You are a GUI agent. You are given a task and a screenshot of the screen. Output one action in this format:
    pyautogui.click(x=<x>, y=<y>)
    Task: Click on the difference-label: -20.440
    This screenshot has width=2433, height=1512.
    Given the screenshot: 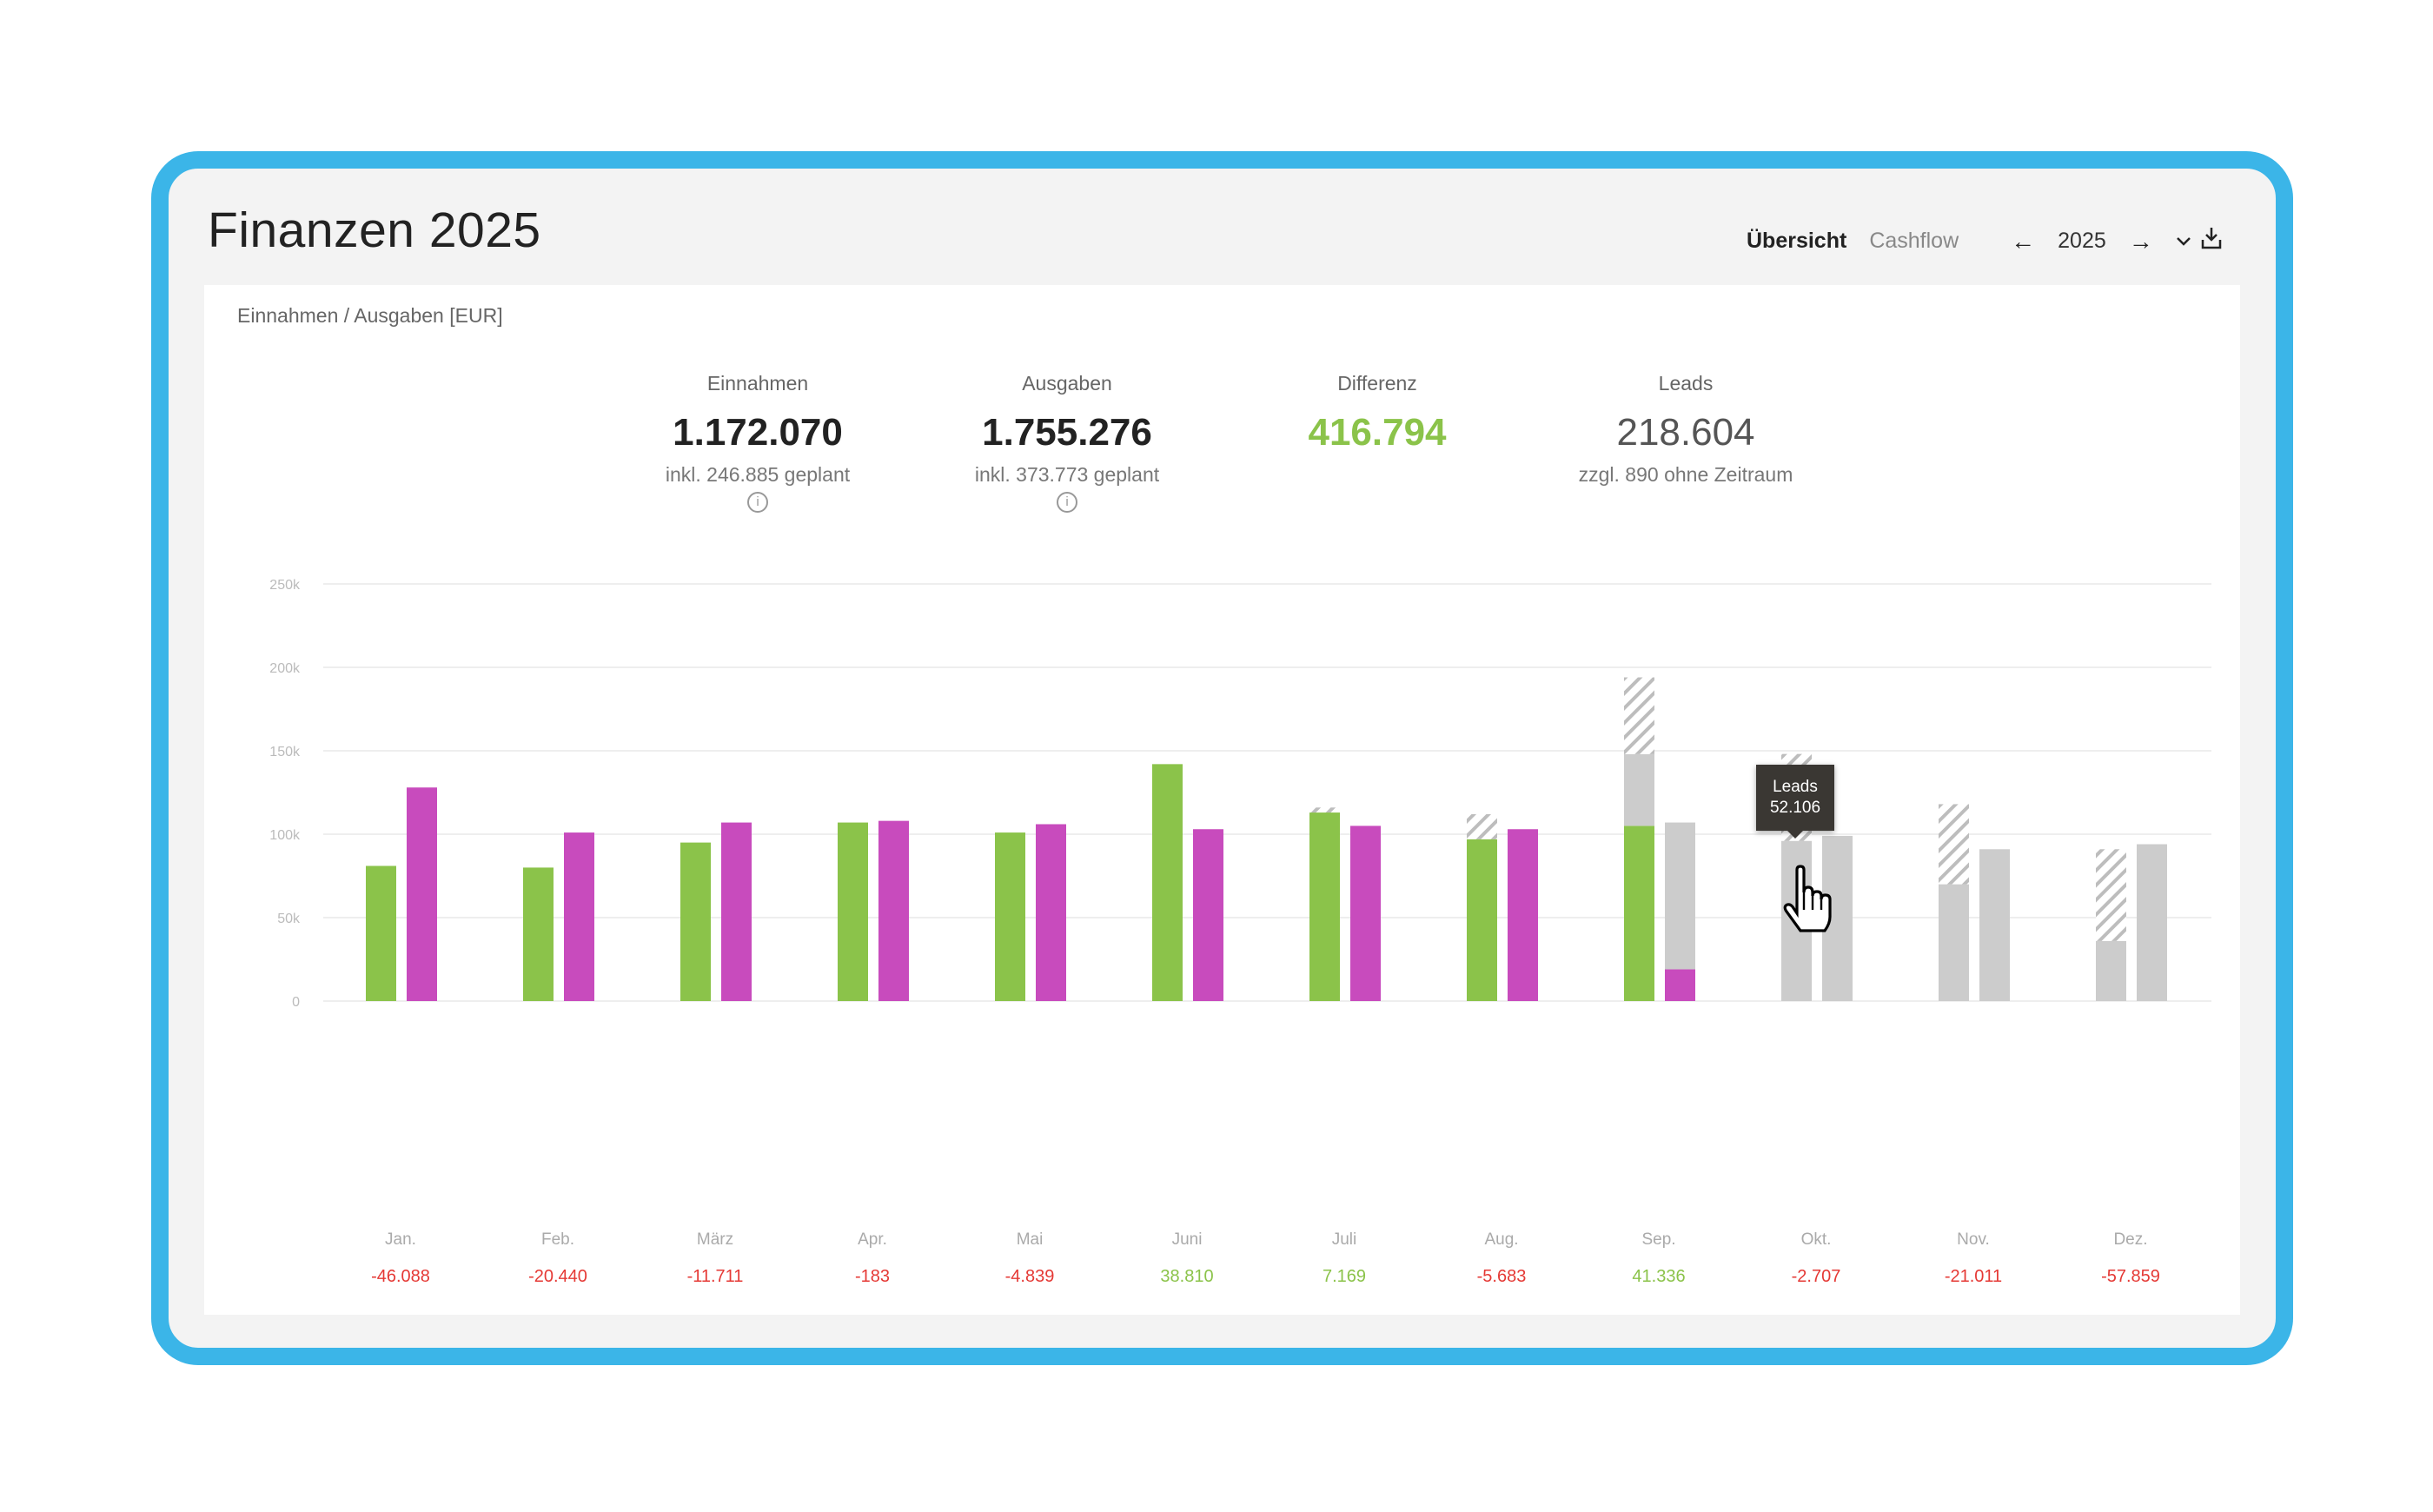 What is the action you would take?
    pyautogui.click(x=557, y=1276)
    